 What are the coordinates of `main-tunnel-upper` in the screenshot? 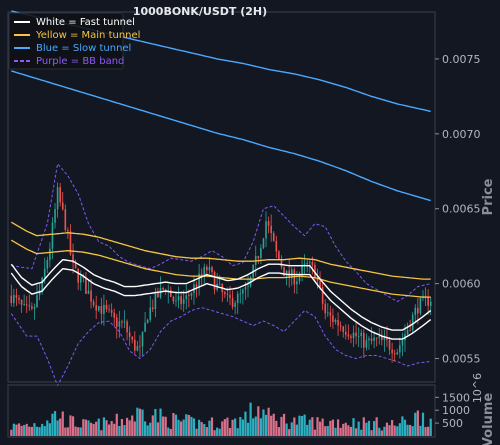 It's located at (220, 250).